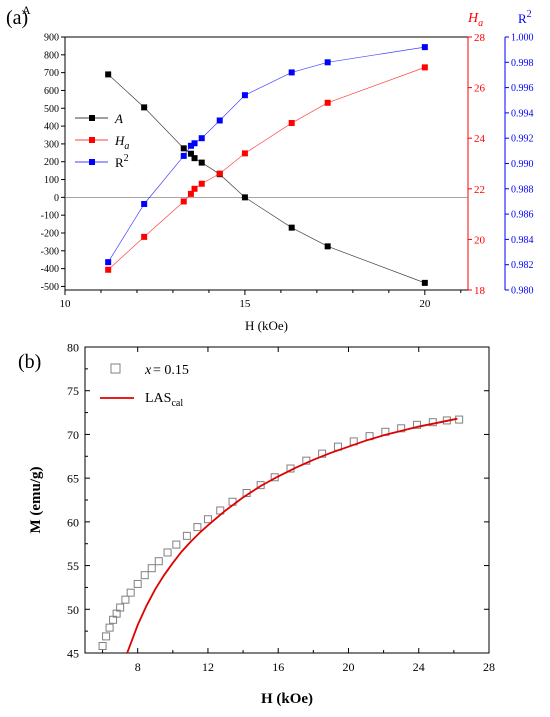 The image size is (550, 717). I want to click on panel-a-x-tick-label: 15, so click(245, 304).